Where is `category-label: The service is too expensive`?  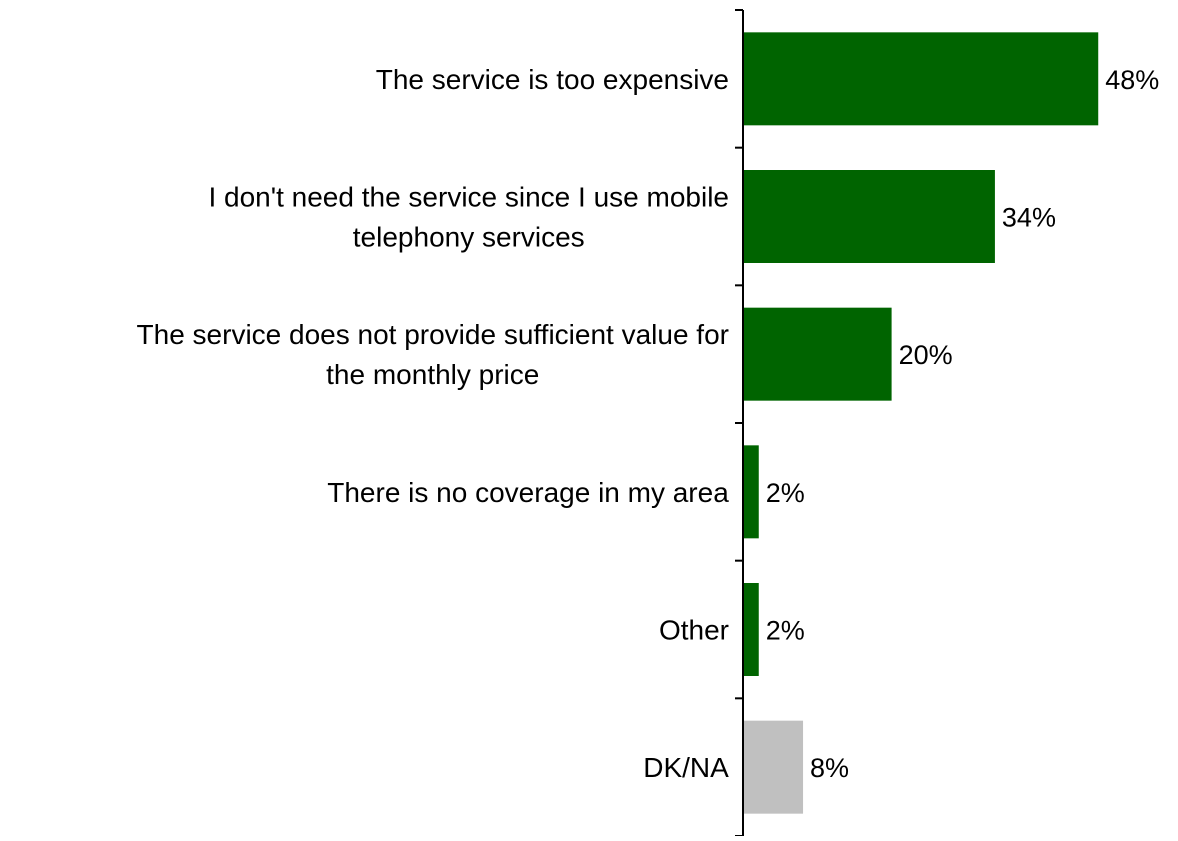 category-label: The service is too expensive is located at coordinates (552, 79).